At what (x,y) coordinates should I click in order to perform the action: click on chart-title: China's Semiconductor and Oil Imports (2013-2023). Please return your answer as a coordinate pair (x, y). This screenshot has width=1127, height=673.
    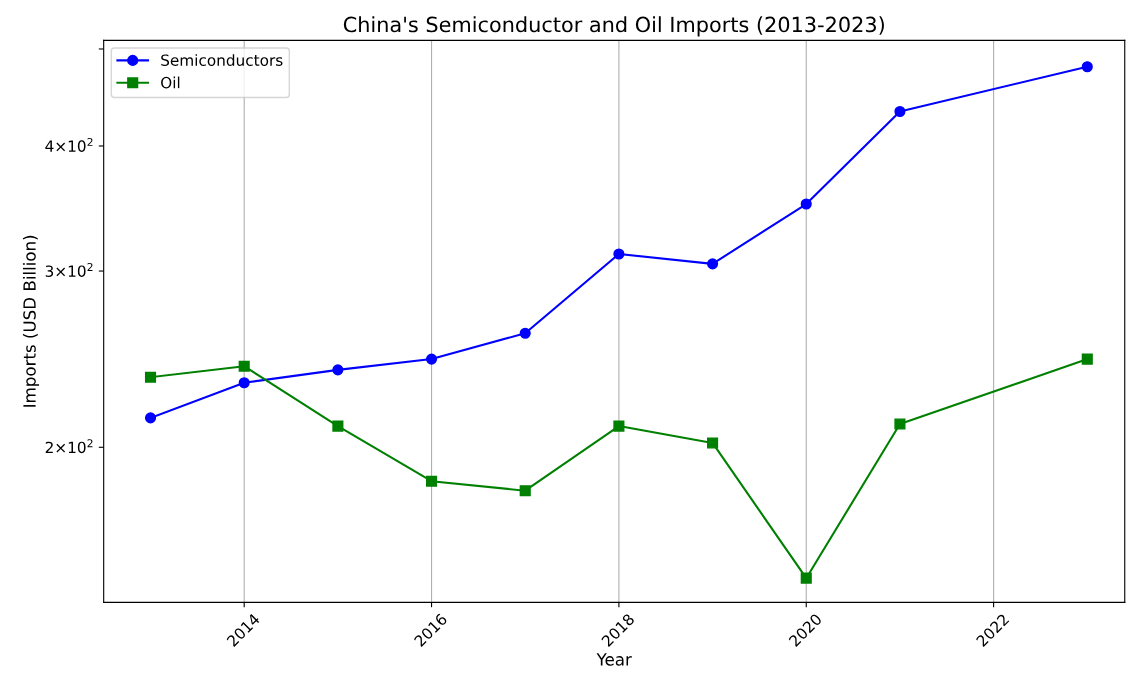
    Looking at the image, I should click on (613, 26).